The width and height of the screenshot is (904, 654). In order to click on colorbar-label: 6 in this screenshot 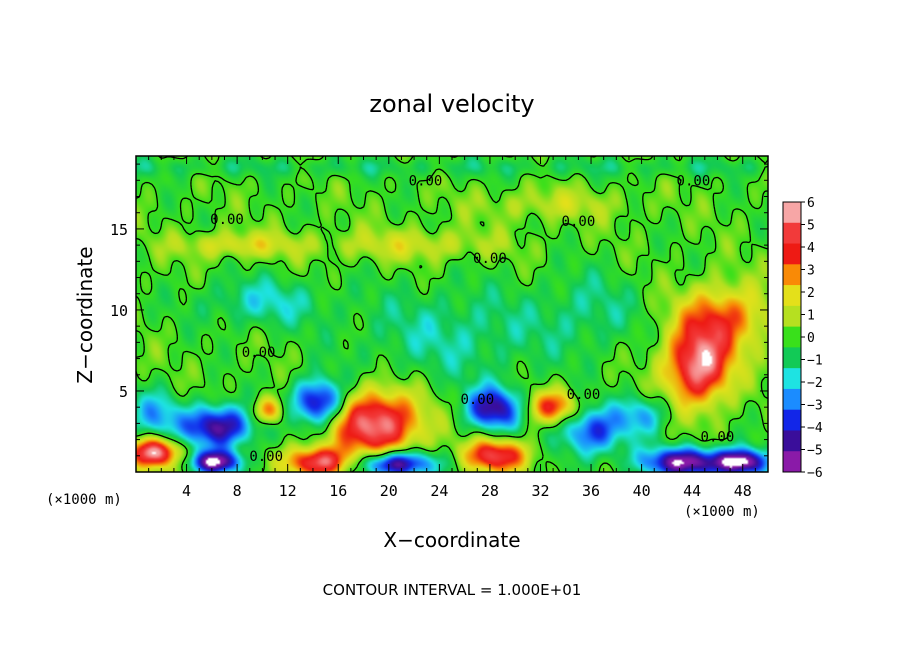, I will do `click(811, 203)`.